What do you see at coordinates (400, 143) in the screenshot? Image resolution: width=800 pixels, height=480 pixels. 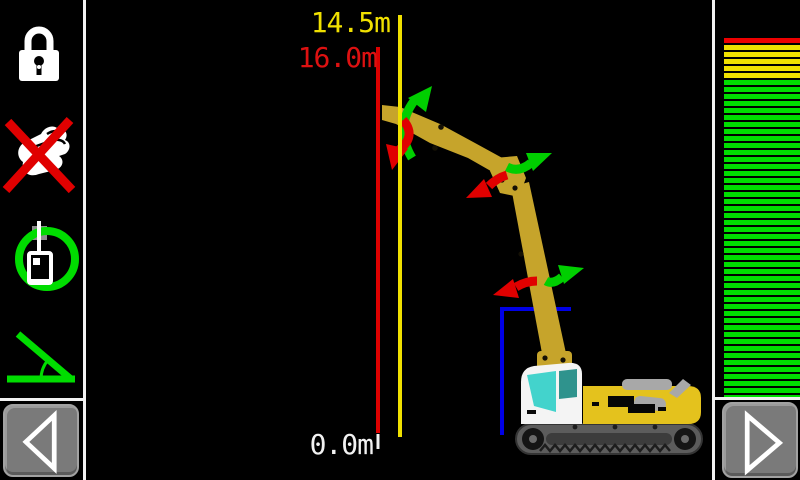 I see `boom-tip-down-arrow` at bounding box center [400, 143].